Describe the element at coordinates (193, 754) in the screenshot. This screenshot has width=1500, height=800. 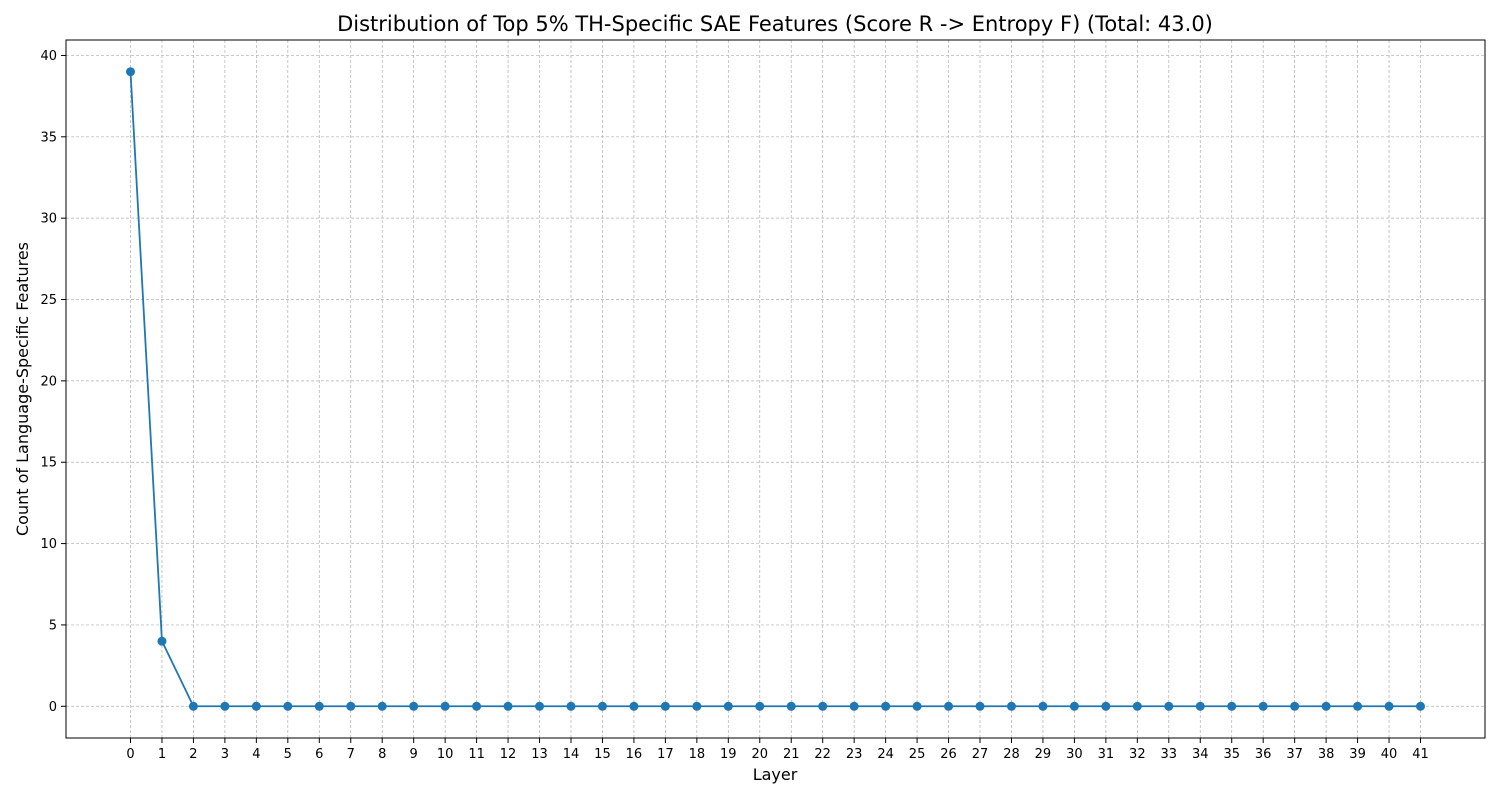
I see `x-tick-label: 2` at that location.